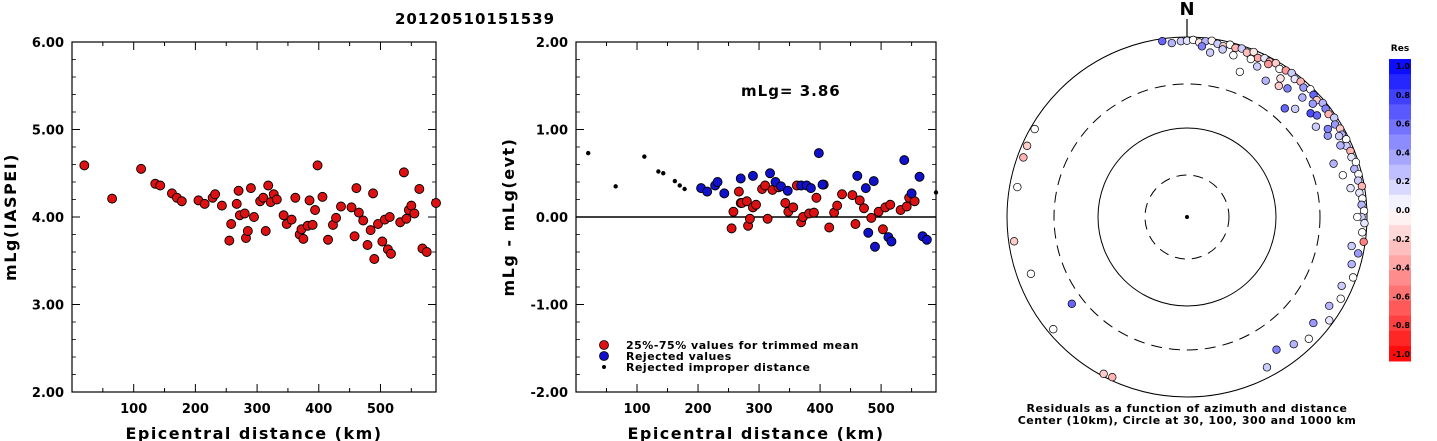 The image size is (1437, 441). What do you see at coordinates (1186, 10) in the screenshot?
I see `north-label: N` at bounding box center [1186, 10].